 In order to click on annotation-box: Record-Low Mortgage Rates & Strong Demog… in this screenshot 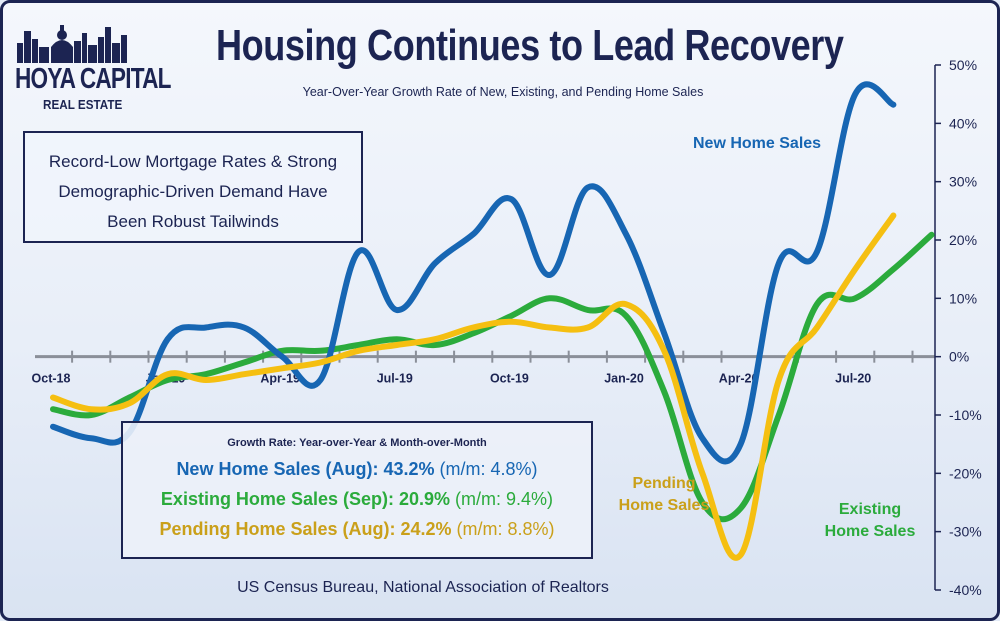, I will do `click(193, 187)`.